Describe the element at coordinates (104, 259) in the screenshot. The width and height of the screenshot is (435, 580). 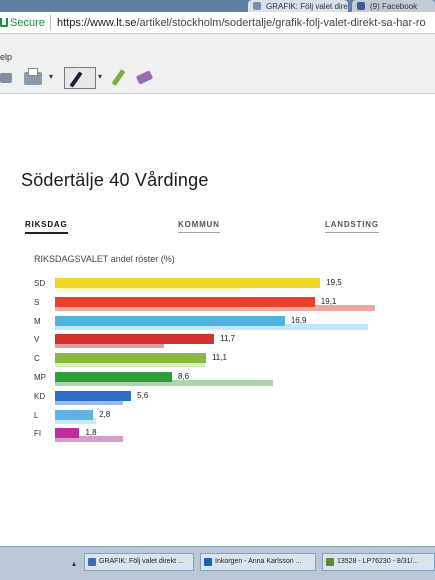
I see `chart-title: RIKSDAGSVALET andel röster (%)` at that location.